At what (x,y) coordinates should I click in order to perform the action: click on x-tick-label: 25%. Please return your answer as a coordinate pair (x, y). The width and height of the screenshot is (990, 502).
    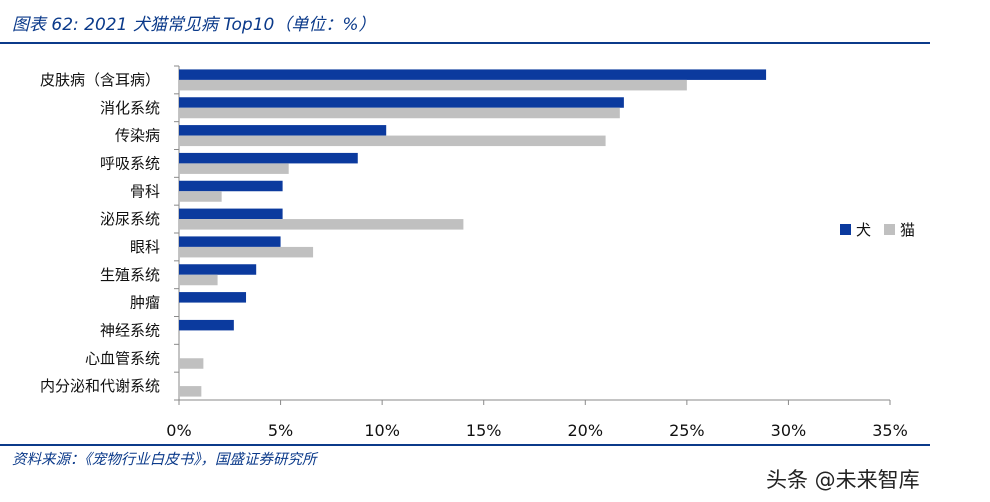
    Looking at the image, I should click on (687, 430).